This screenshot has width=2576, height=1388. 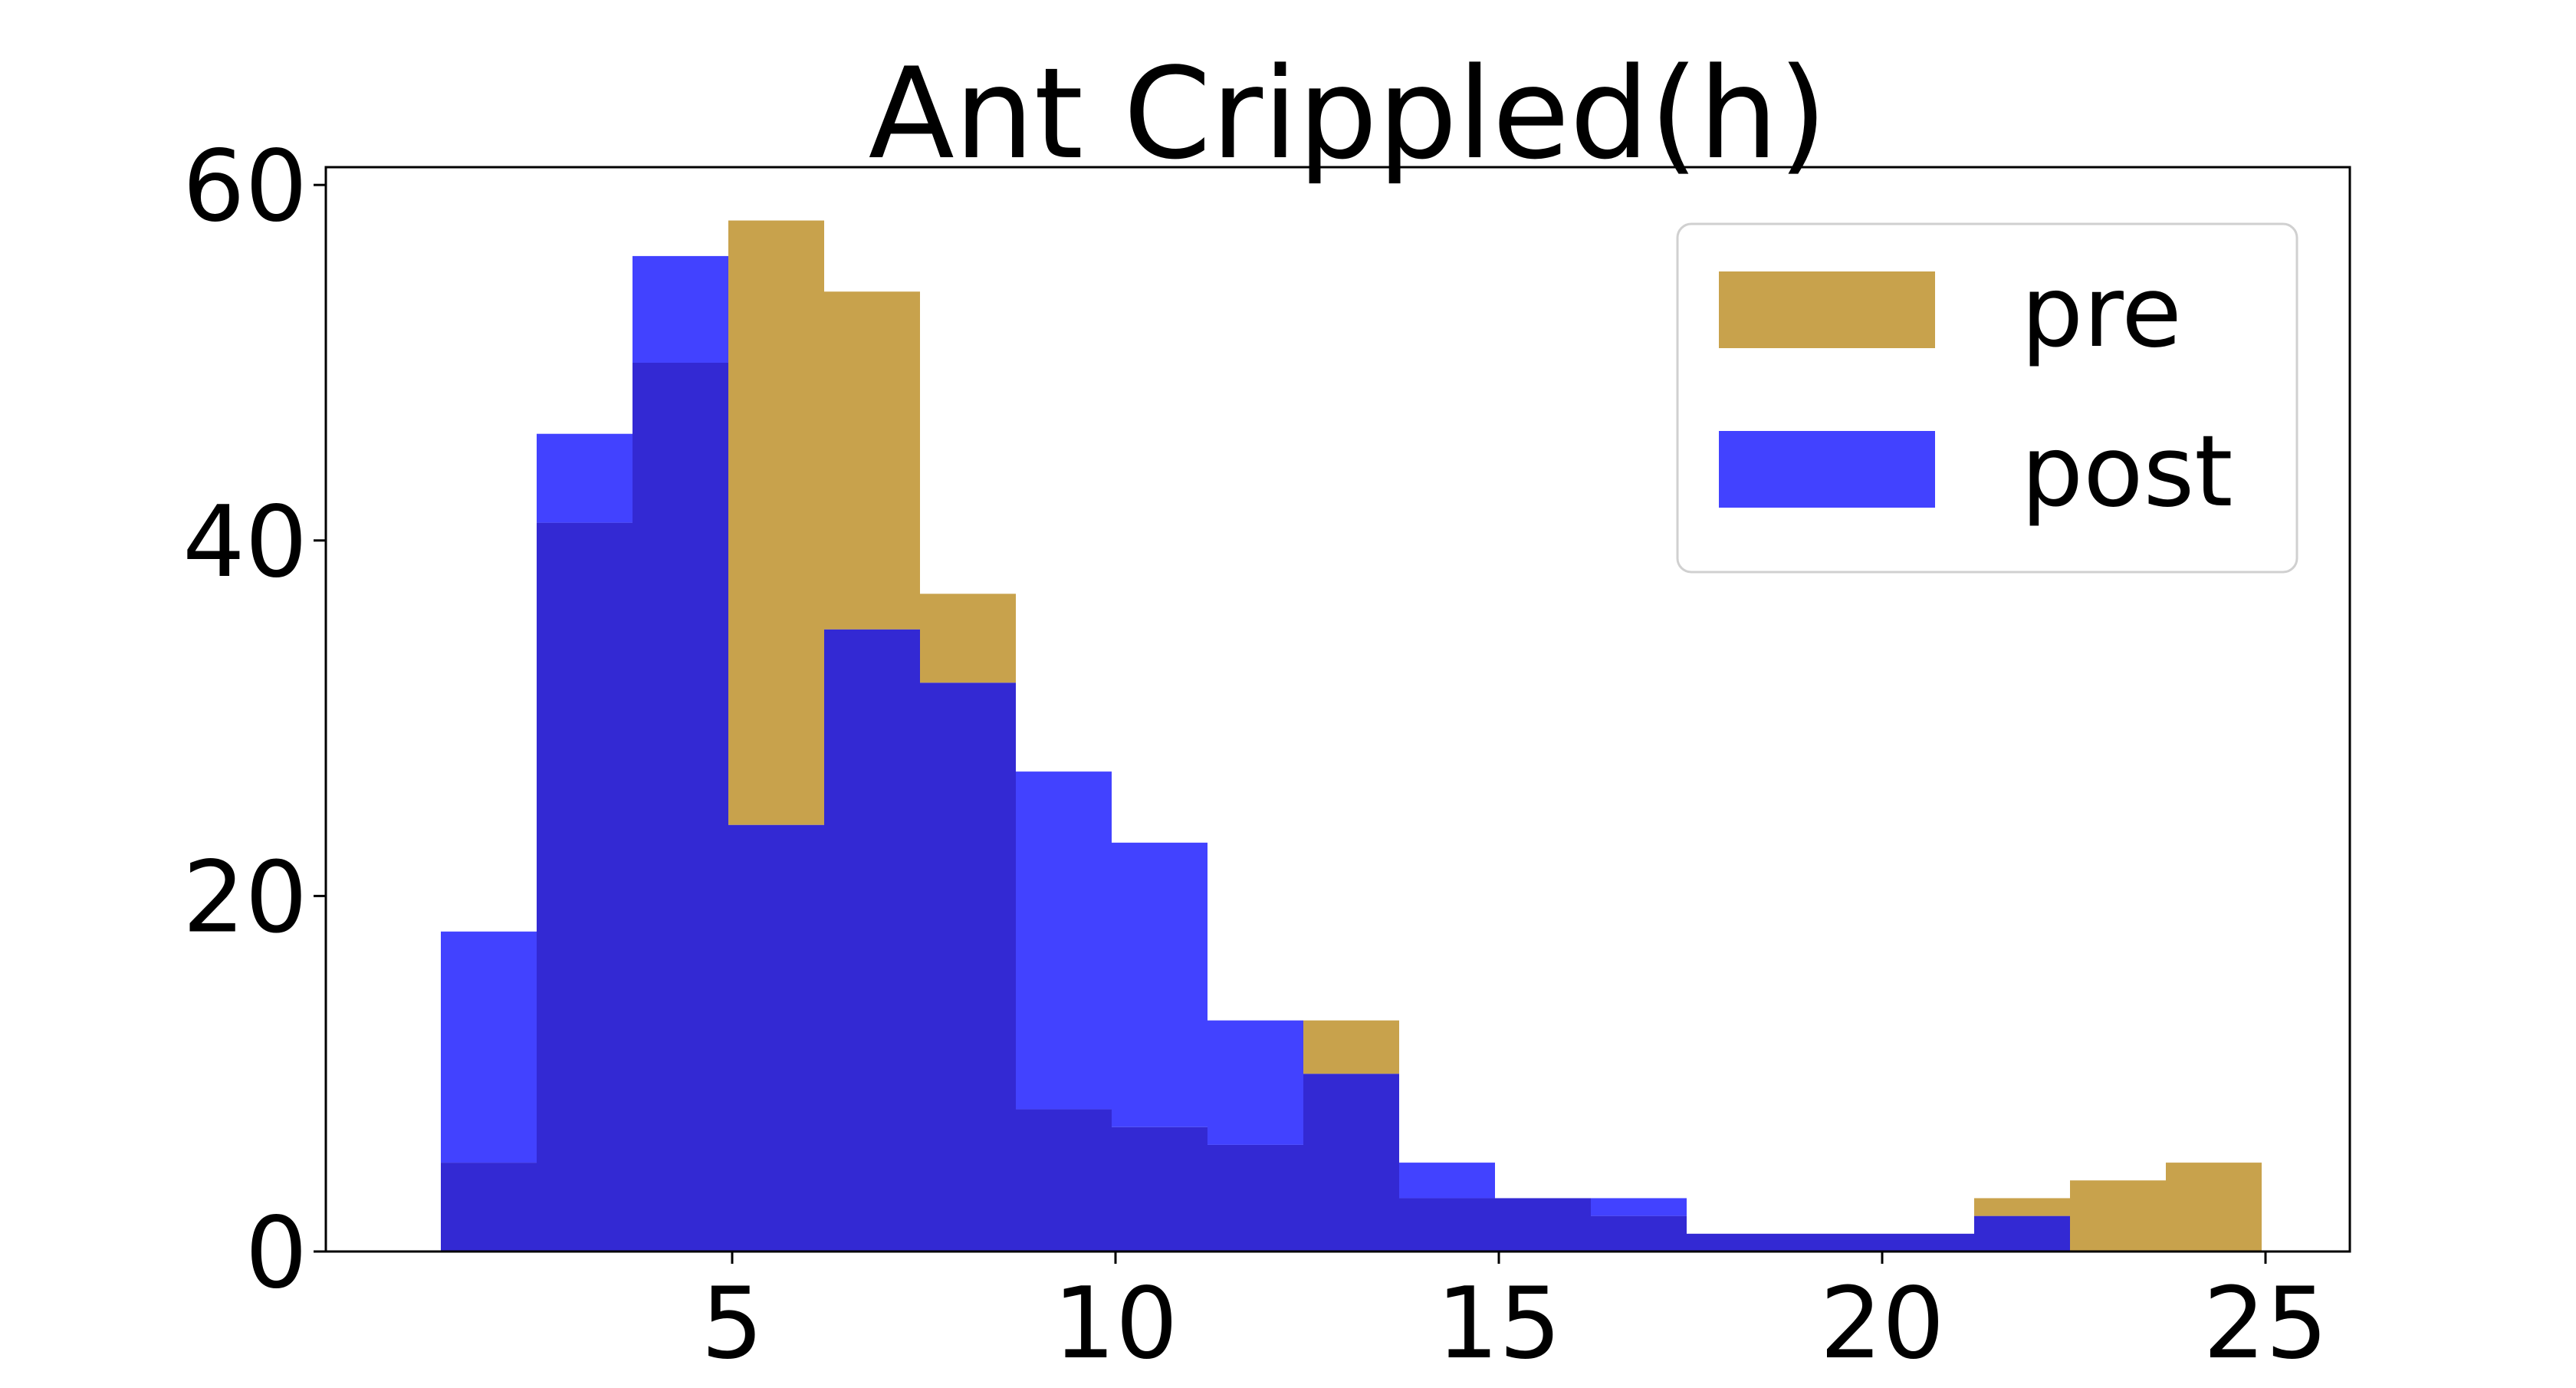 What do you see at coordinates (2101, 312) in the screenshot?
I see `legend-label-pre: pre` at bounding box center [2101, 312].